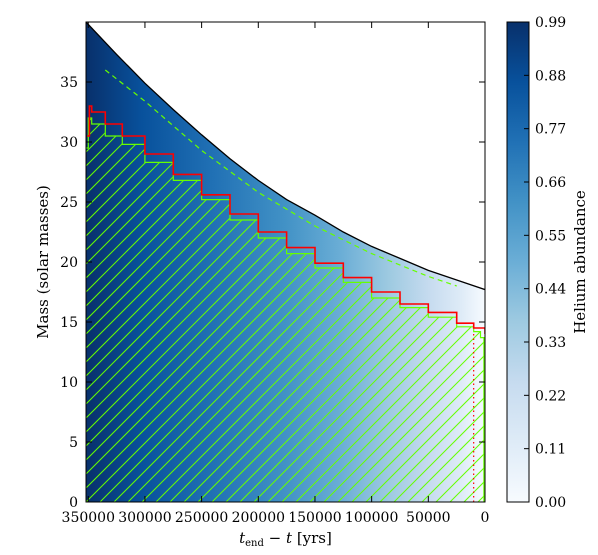 Image resolution: width=598 pixels, height=555 pixels. I want to click on x-tick-label: 300000, so click(144, 518).